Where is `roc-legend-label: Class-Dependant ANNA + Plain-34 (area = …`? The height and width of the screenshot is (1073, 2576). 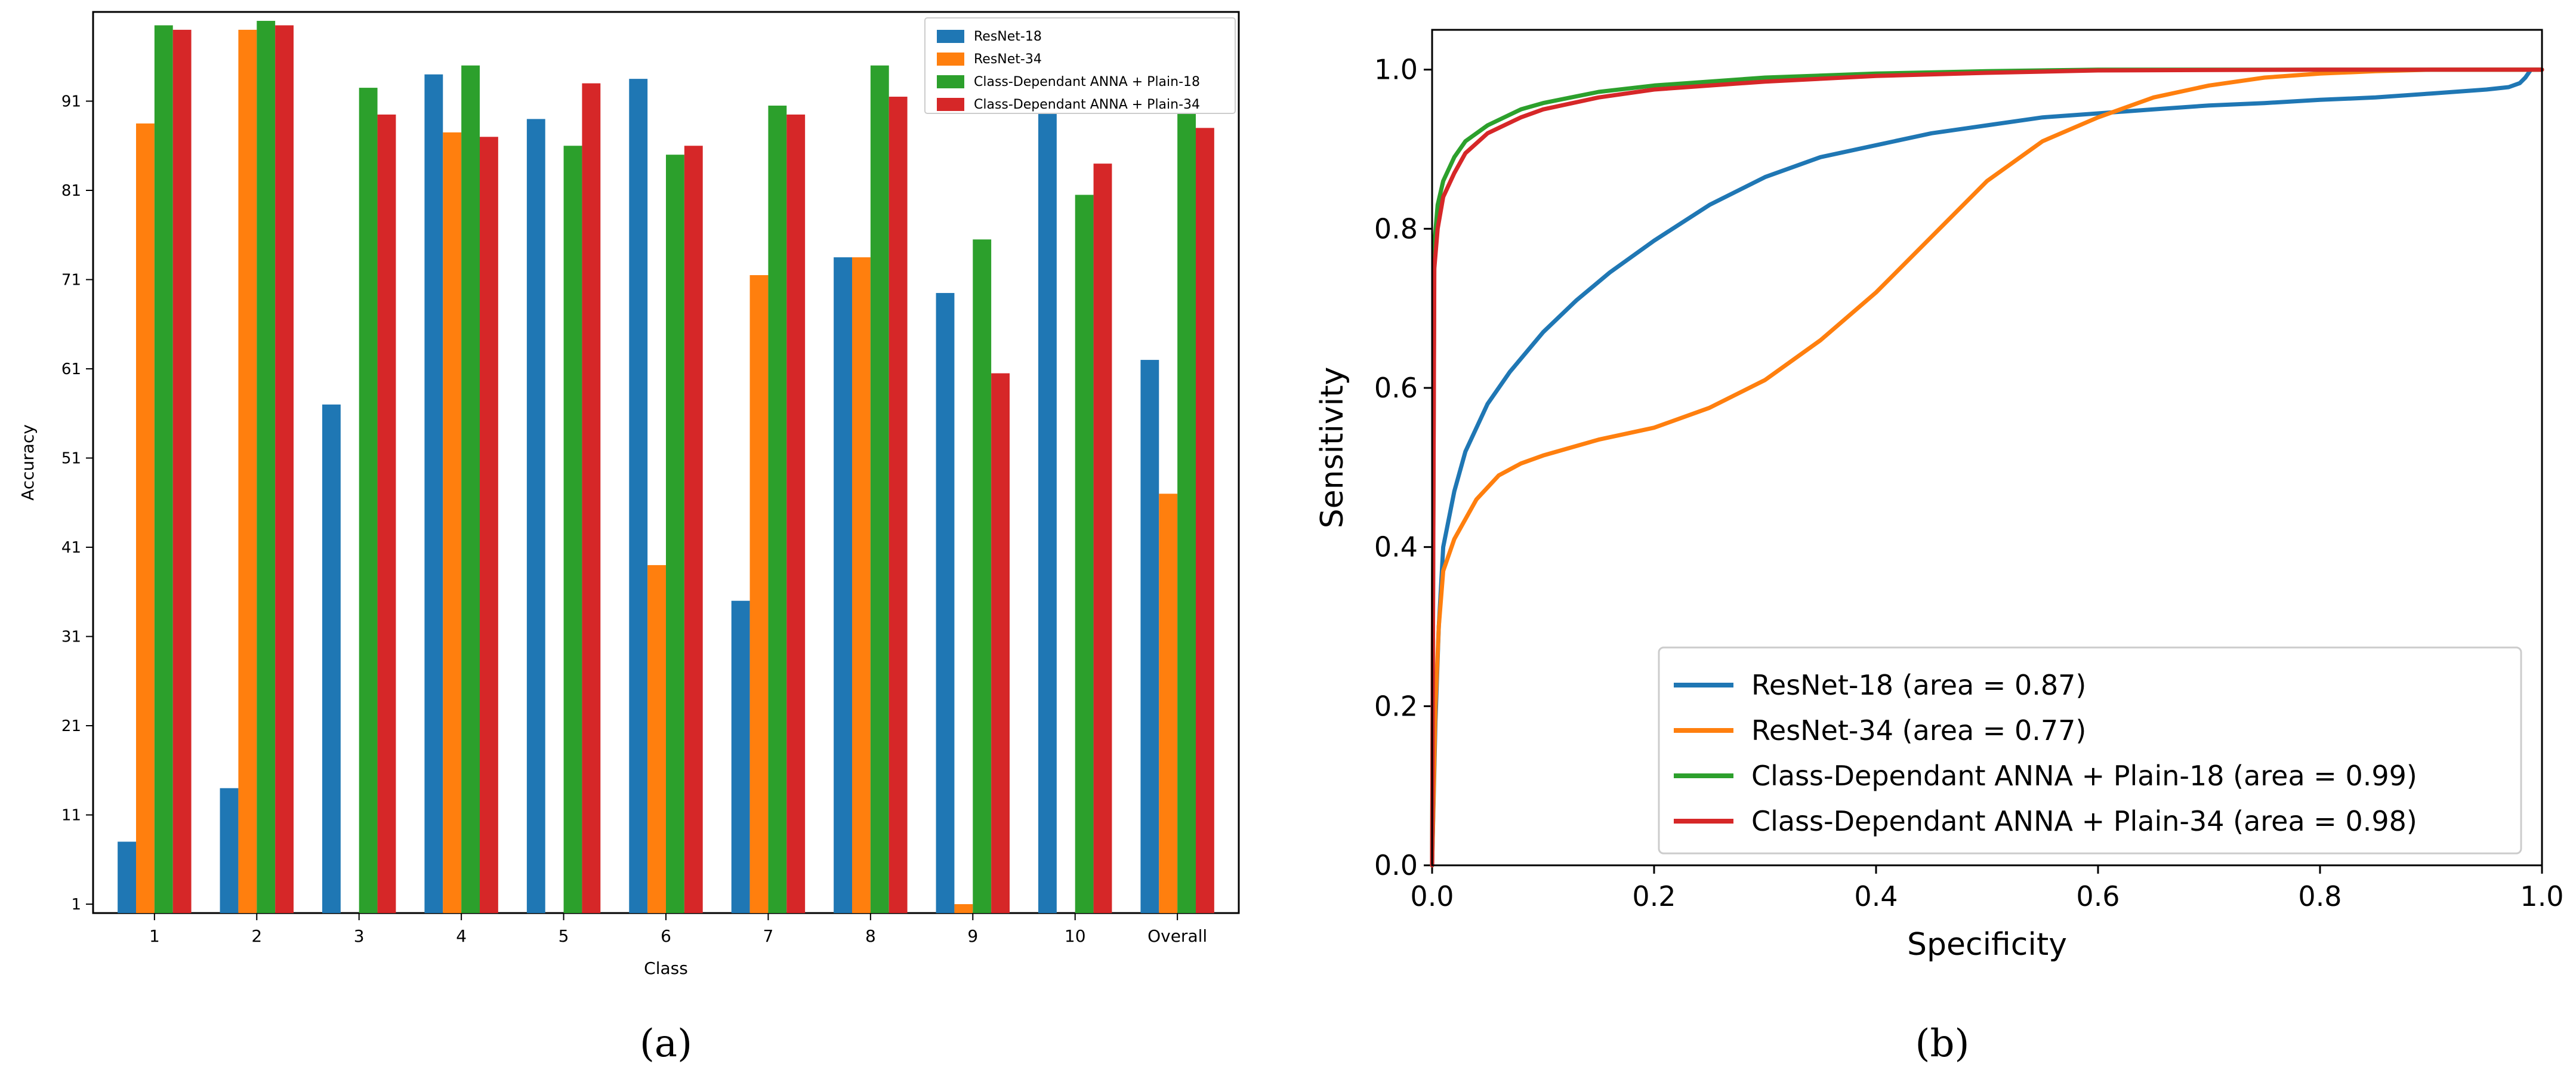 roc-legend-label: Class-Dependant ANNA + Plain-34 (area = … is located at coordinates (2084, 821).